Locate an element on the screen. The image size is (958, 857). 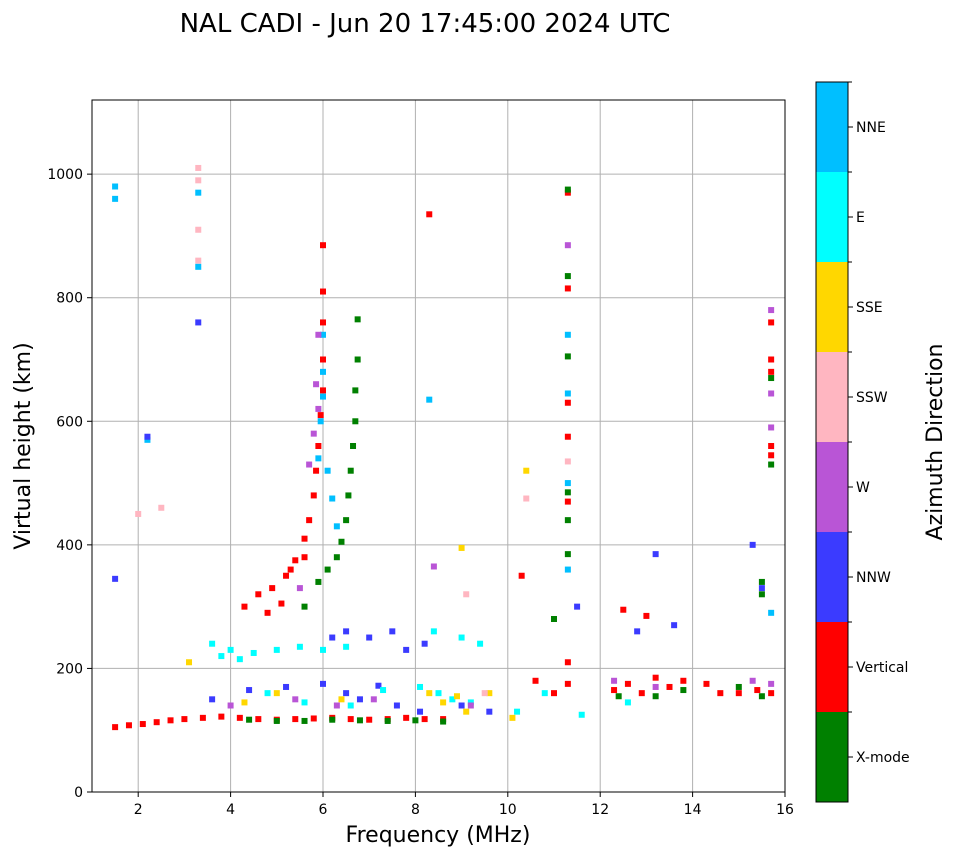
x-tick-label: 14 is located at coordinates (693, 810).